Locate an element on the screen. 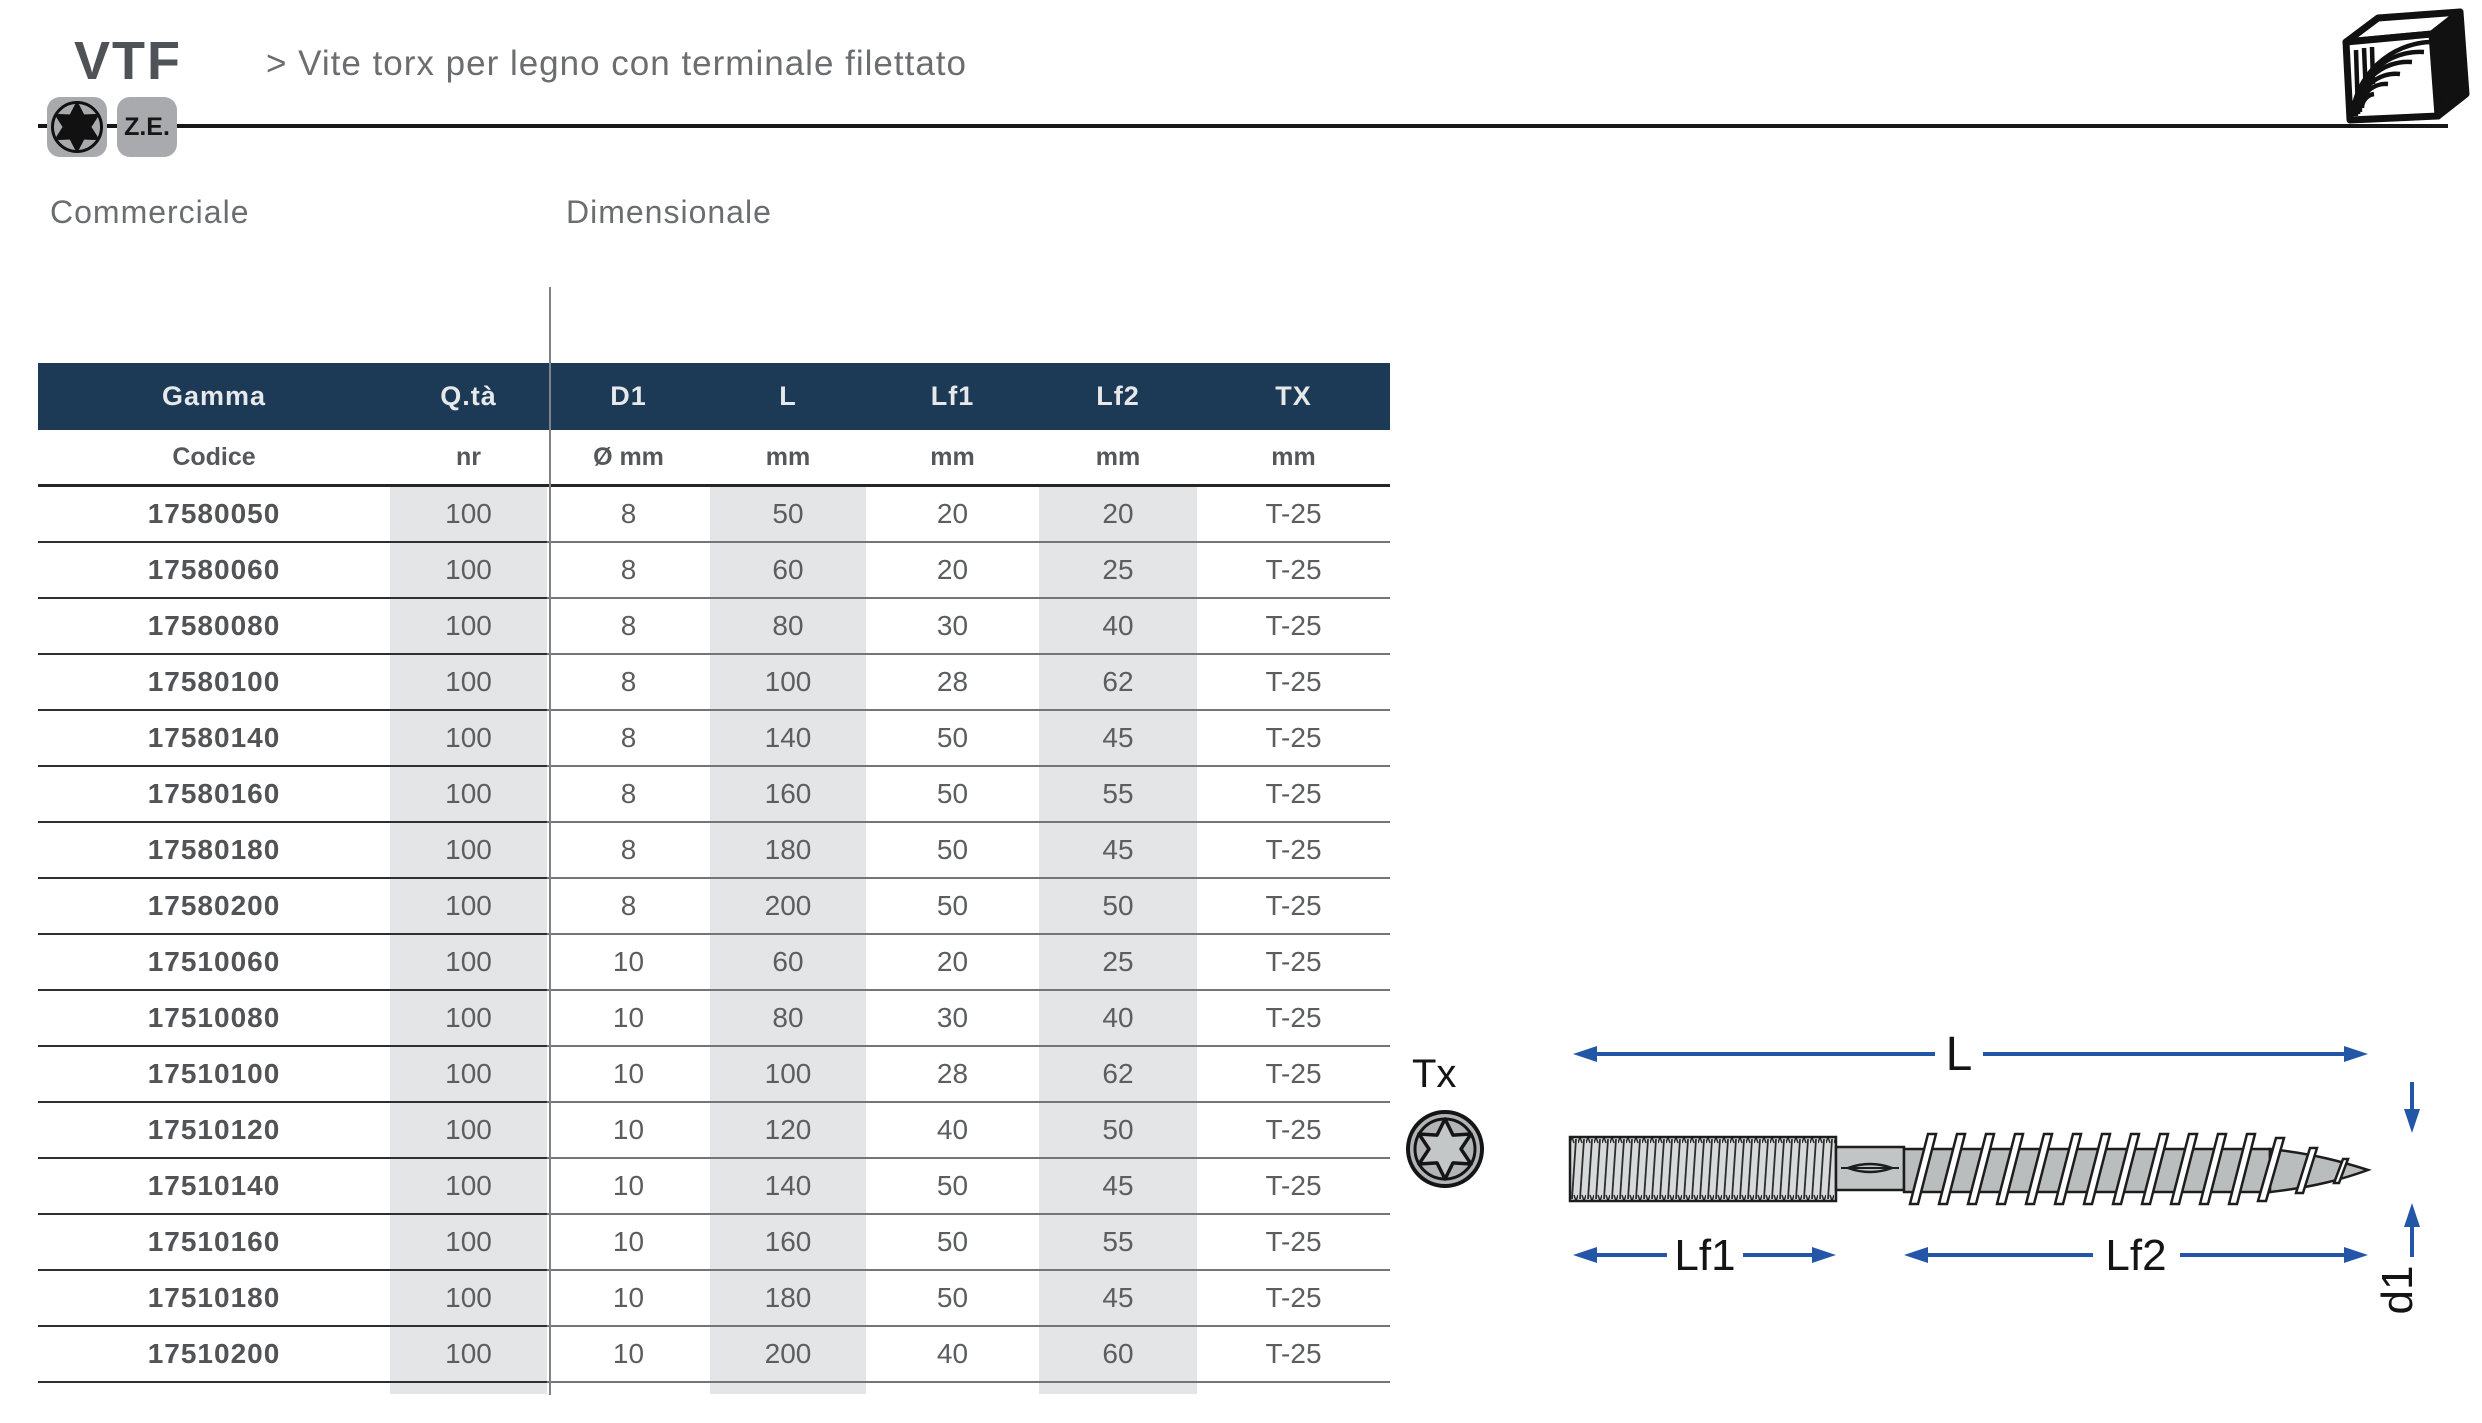  table-row: 17580140 100 8 140 50 45 T-25 is located at coordinates (714, 739).